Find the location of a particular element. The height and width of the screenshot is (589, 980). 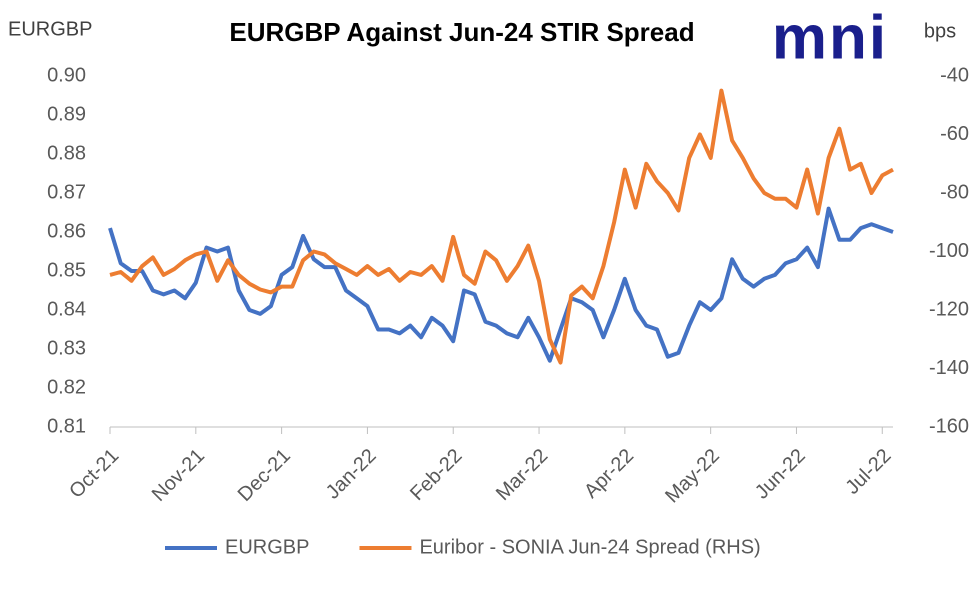

y-tick-label: 0.88 is located at coordinates (66, 153).